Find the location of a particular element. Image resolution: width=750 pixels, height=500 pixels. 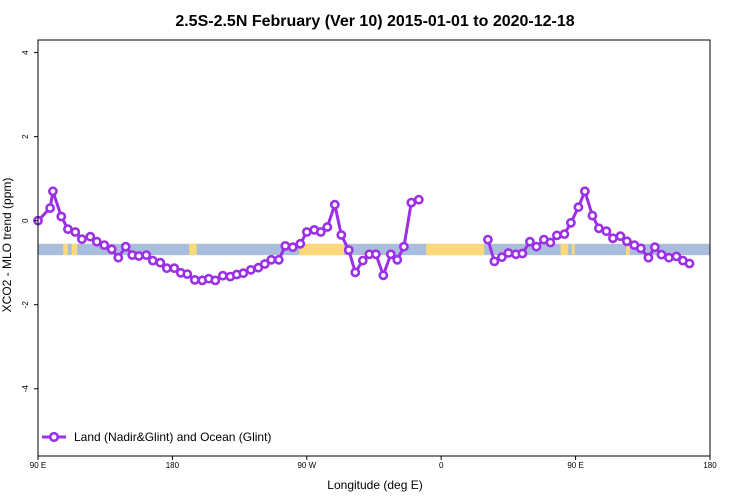

y-axis: -4 -2 0 2 4 is located at coordinates (29, 221).